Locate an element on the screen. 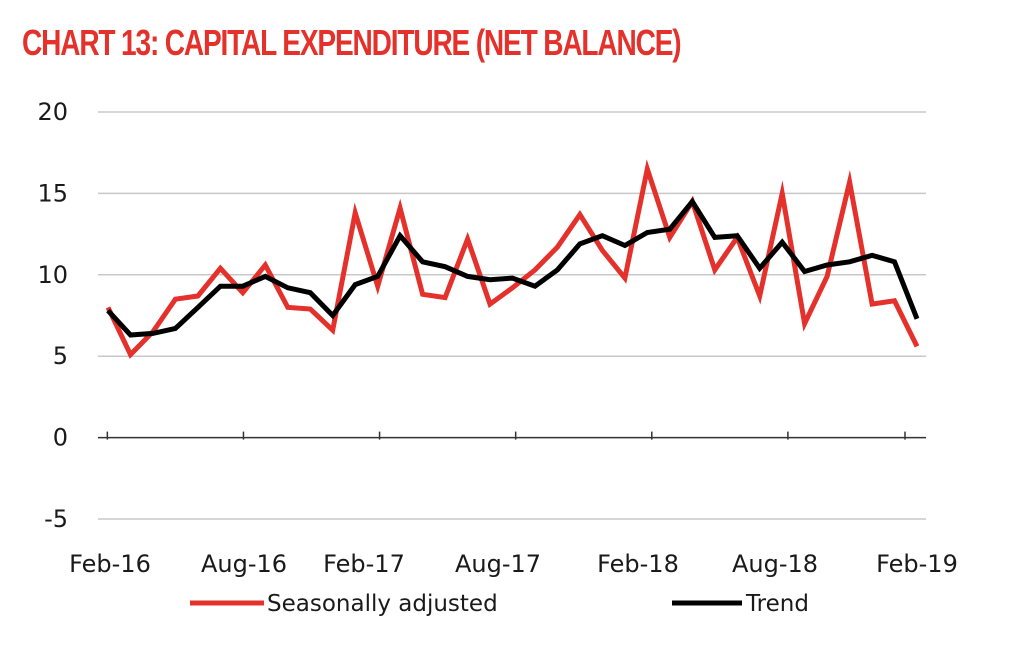 Image resolution: width=1024 pixels, height=663 pixels. x-tick-label: Aug-16 is located at coordinates (244, 564).